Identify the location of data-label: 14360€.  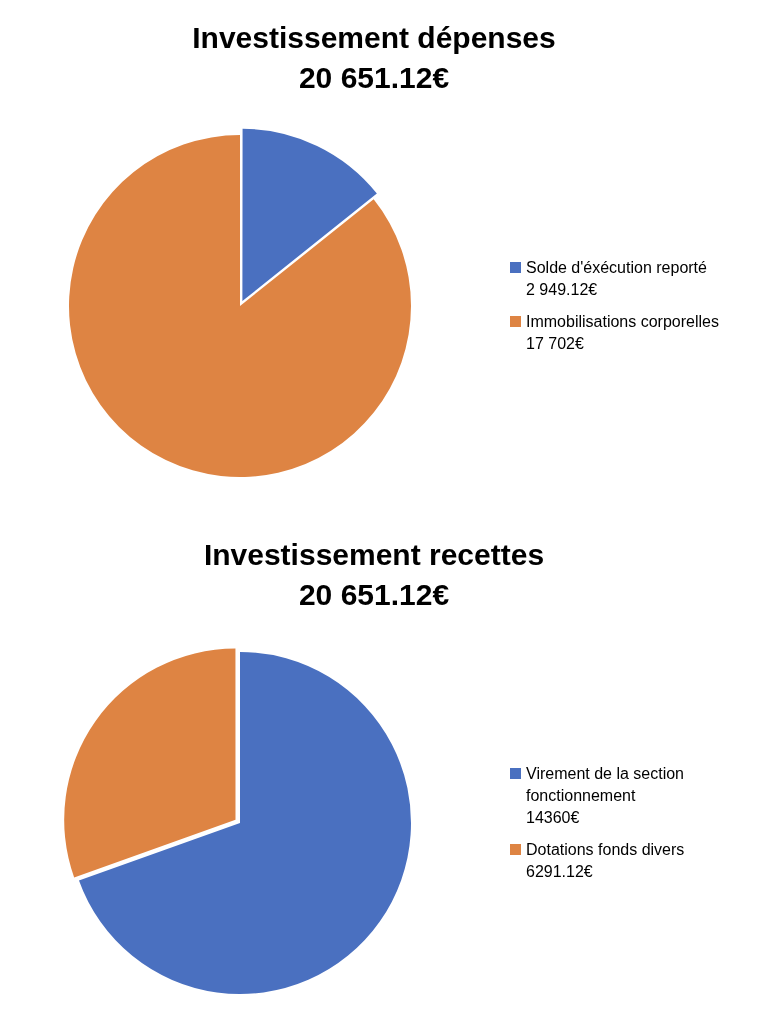
(553, 817).